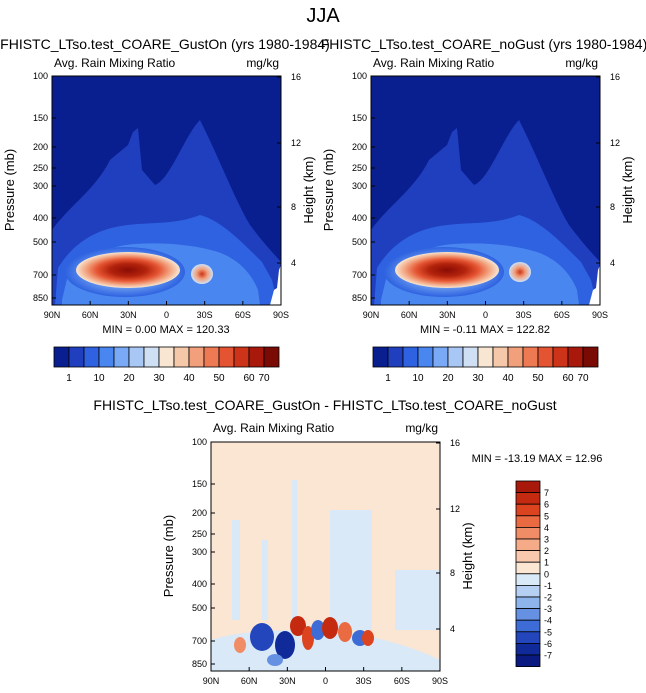 Image resolution: width=646 pixels, height=693 pixels. I want to click on colorbar-label: -5, so click(548, 632).